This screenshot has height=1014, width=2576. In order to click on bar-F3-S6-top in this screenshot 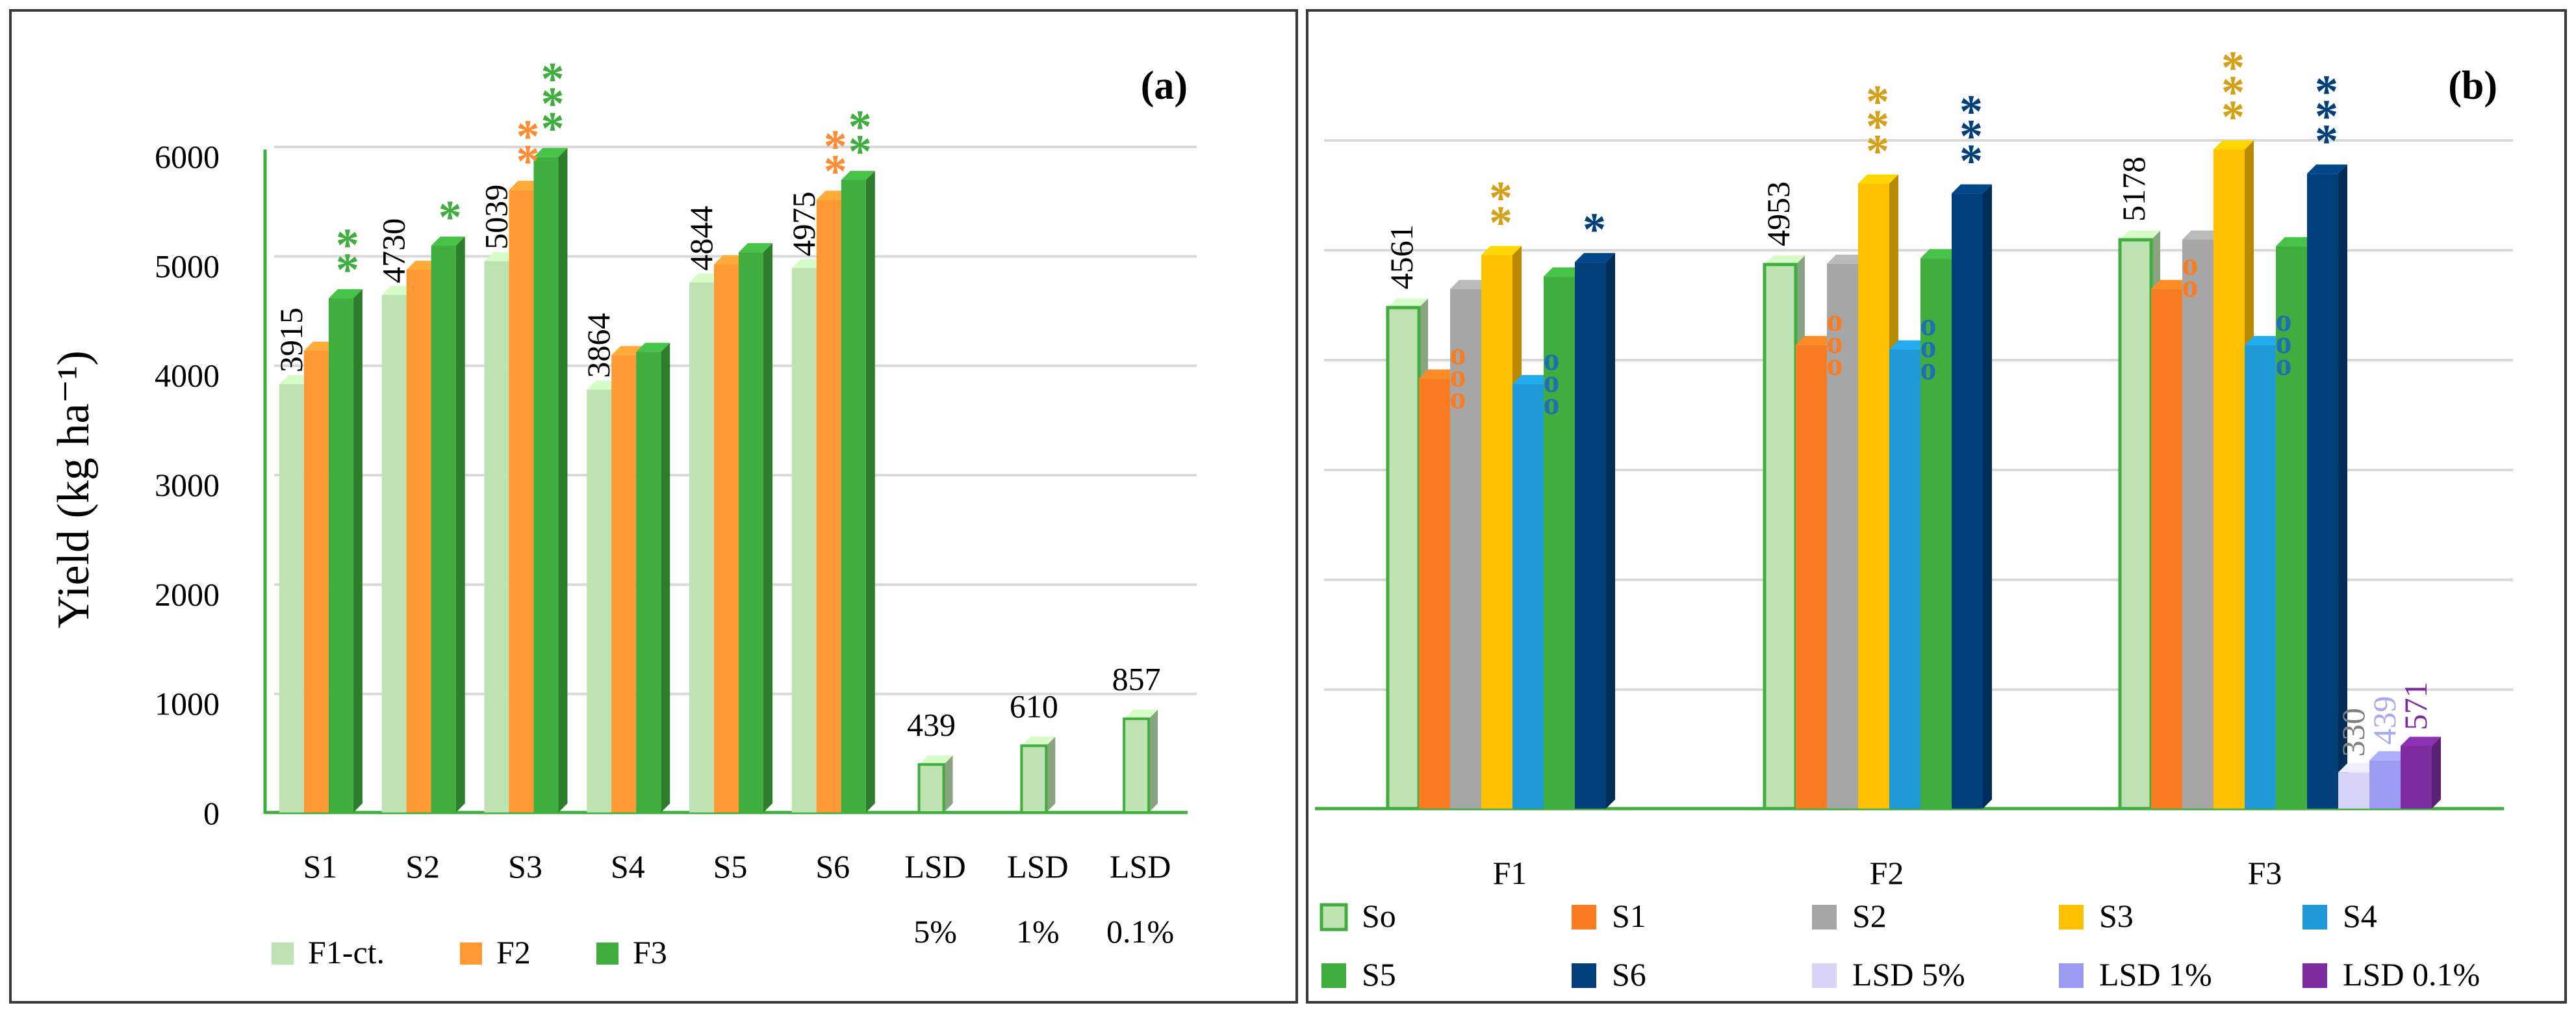, I will do `click(858, 176)`.